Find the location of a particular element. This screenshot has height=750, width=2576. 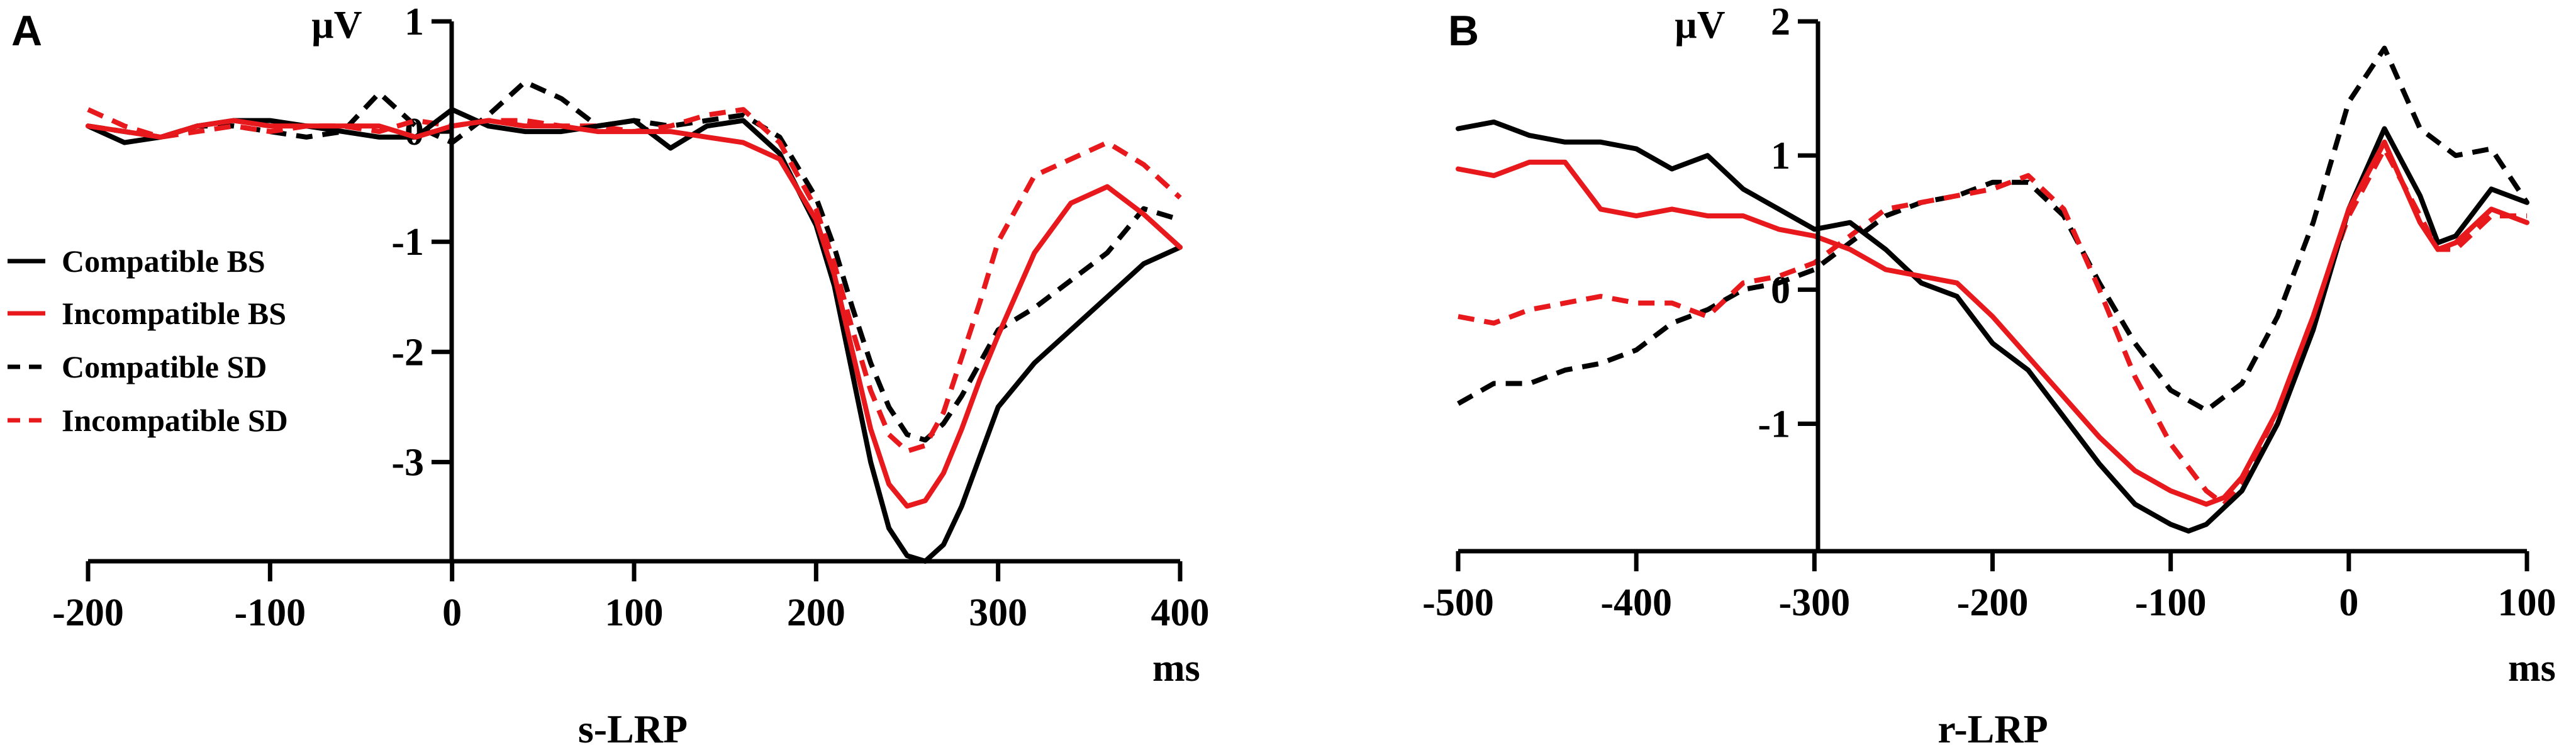

legend-label-incompatible-bs: Incompatible BS is located at coordinates (174, 313).